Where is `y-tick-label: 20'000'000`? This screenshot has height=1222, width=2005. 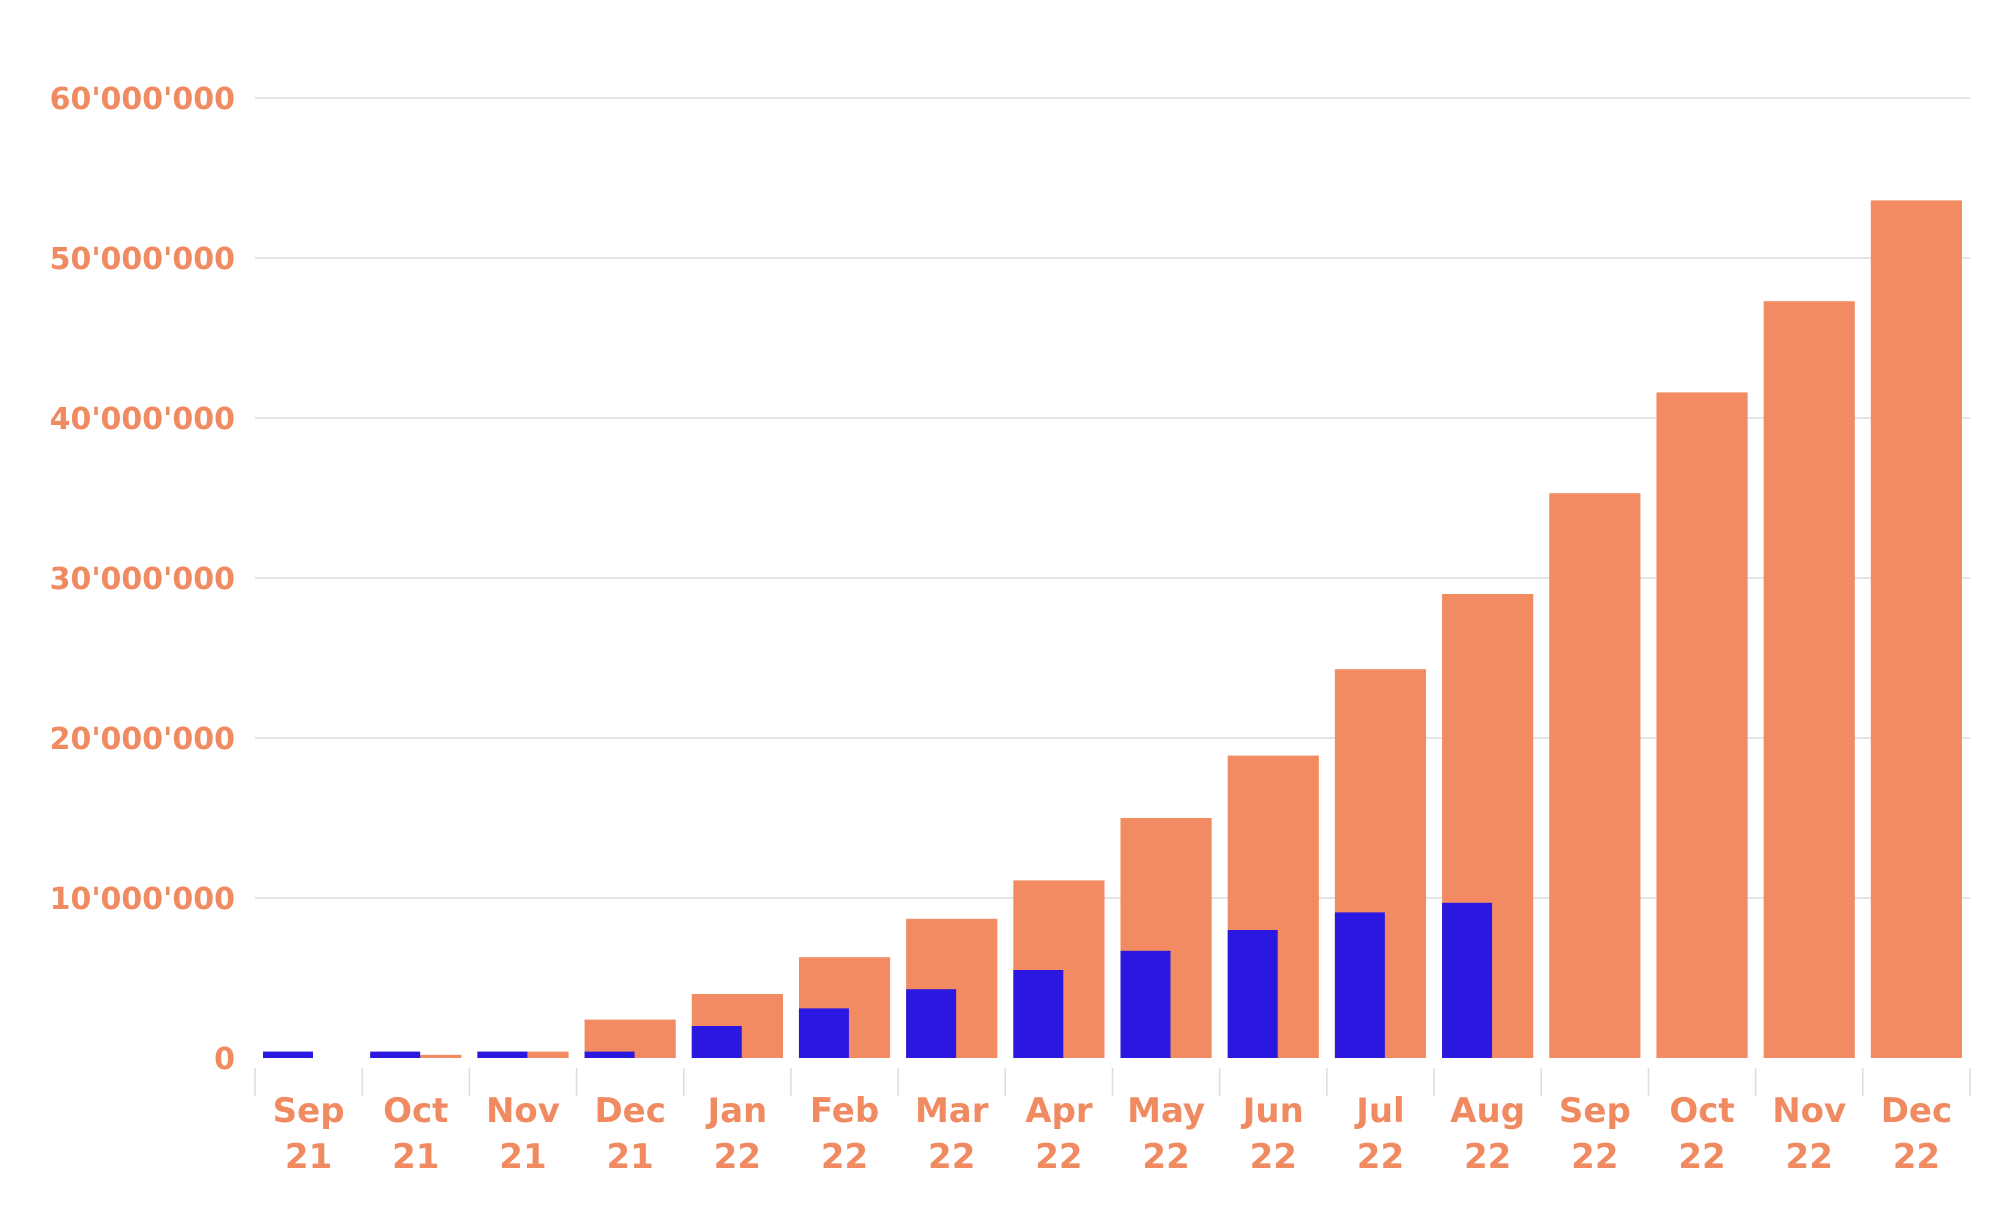 y-tick-label: 20'000'000 is located at coordinates (142, 739).